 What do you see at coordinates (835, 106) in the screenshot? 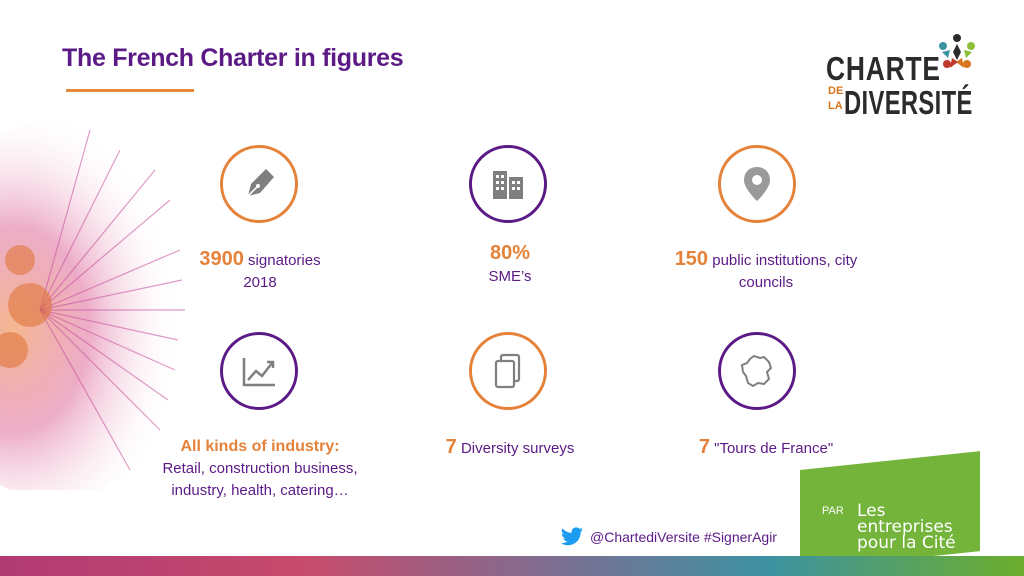
I see `logo-la-text: LA` at bounding box center [835, 106].